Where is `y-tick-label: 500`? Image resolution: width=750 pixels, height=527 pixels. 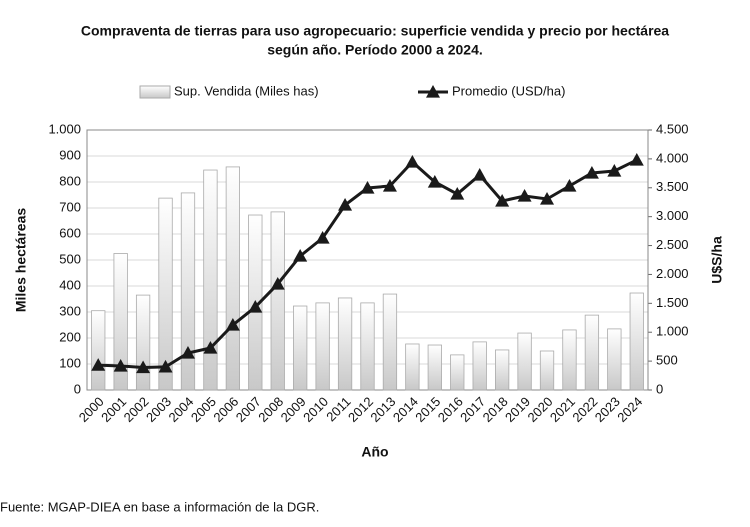 y-tick-label: 500 is located at coordinates (70, 258).